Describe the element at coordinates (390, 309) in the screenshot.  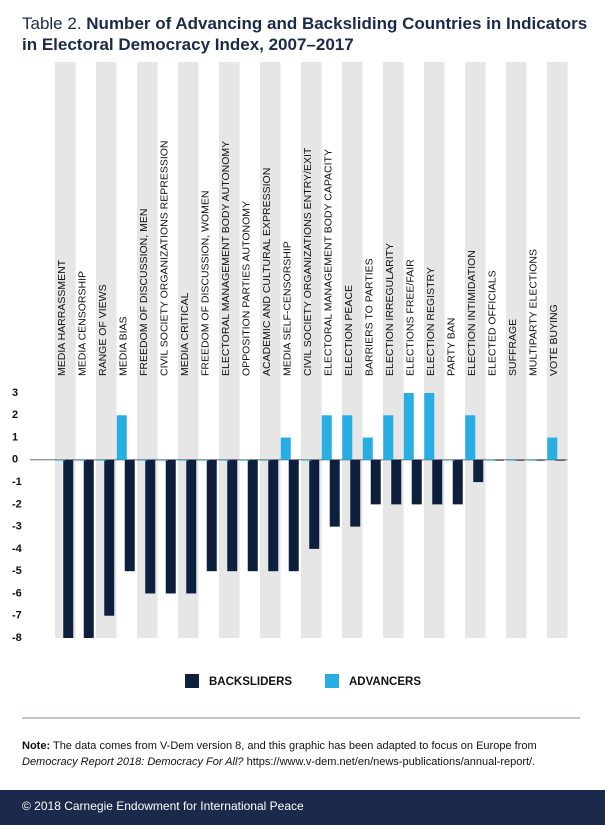
I see `x-tick-label: ELECTION IRREGULARITY` at that location.